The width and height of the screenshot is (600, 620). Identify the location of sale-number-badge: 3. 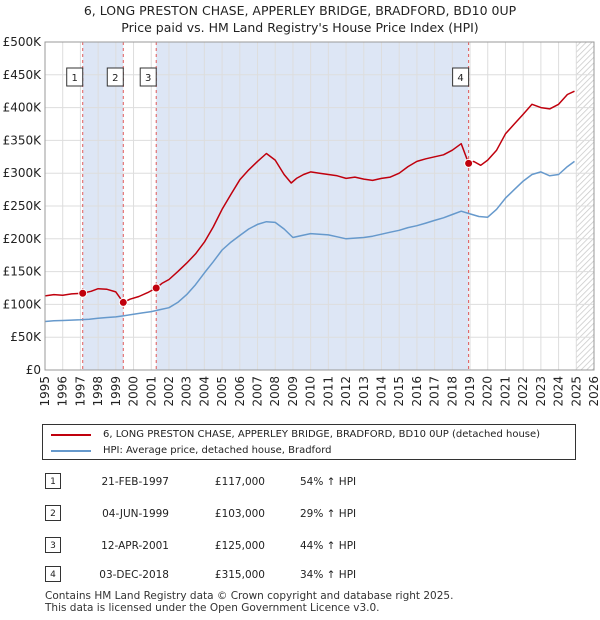
(53, 545).